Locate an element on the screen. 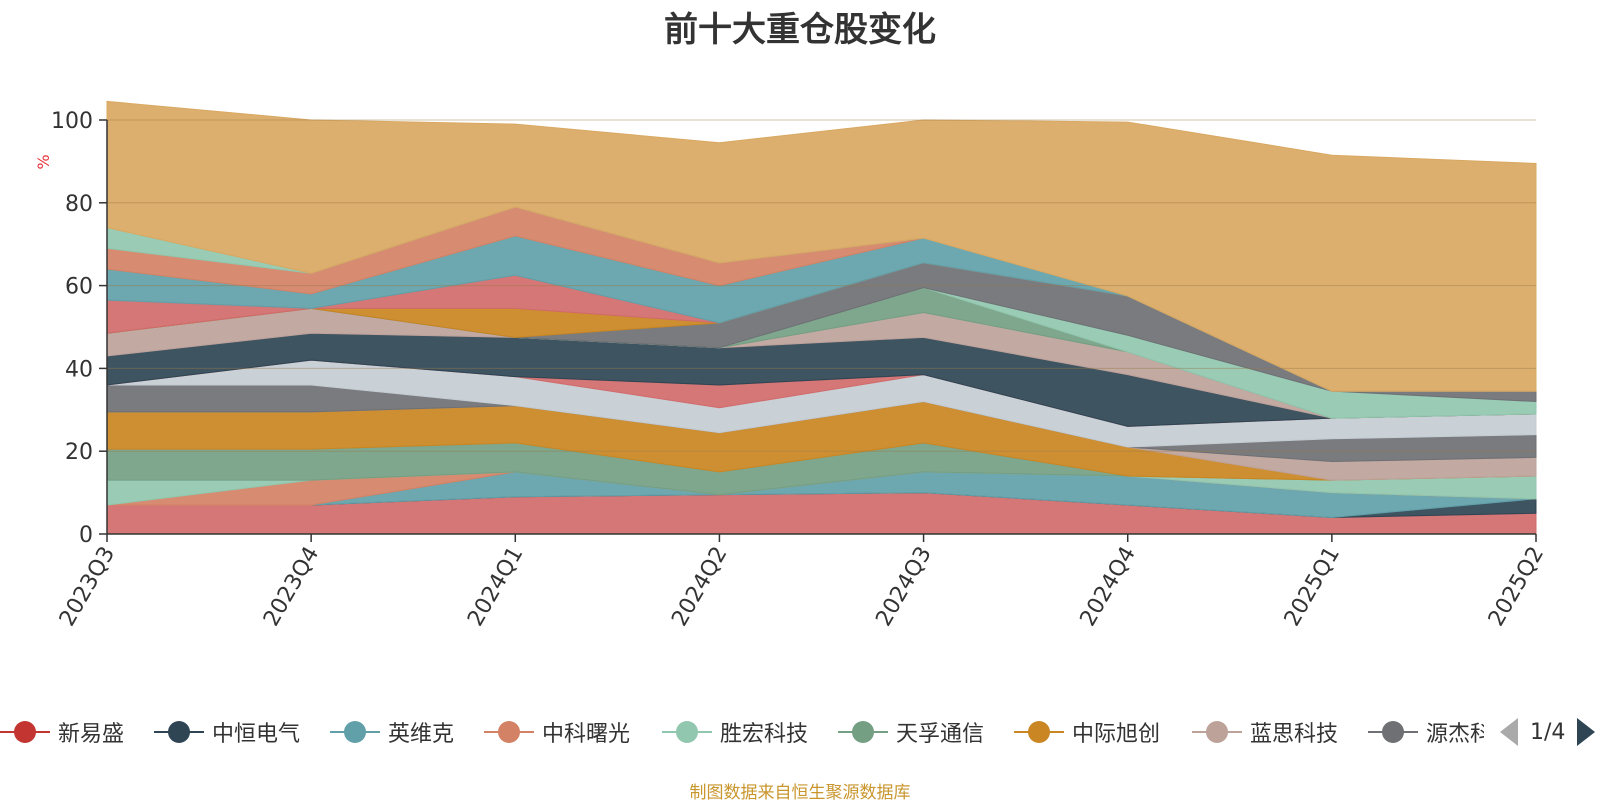  chart-title: 前十大重仓股变化 is located at coordinates (800, 30).